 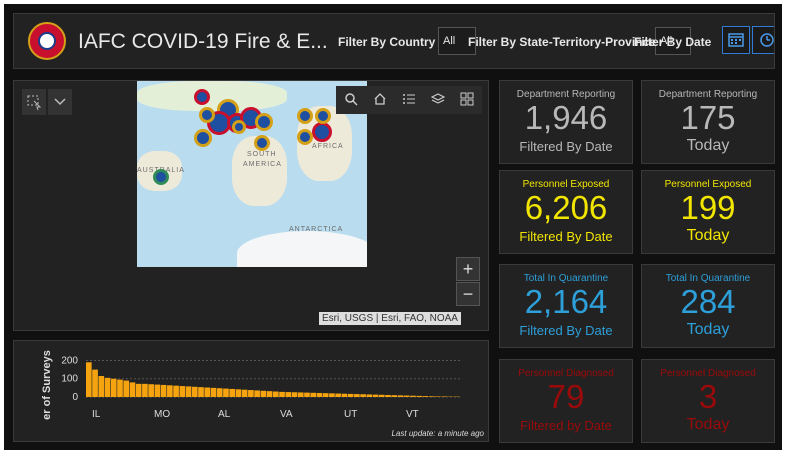 What do you see at coordinates (437, 433) in the screenshot?
I see `last-update-text: Last update: a minute ago` at bounding box center [437, 433].